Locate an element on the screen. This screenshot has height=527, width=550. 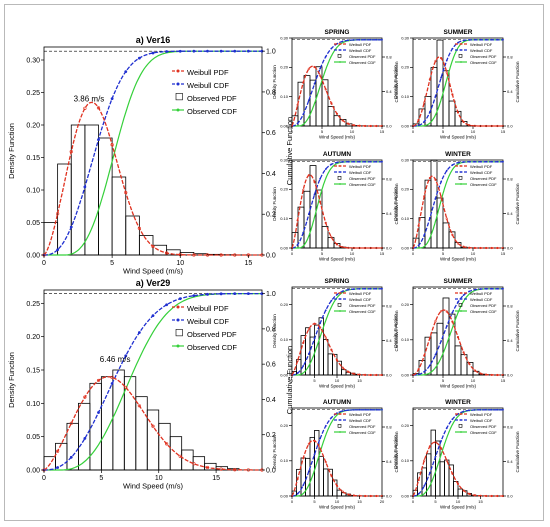
x-tick-label: 20 is located at coordinates (382, 501).